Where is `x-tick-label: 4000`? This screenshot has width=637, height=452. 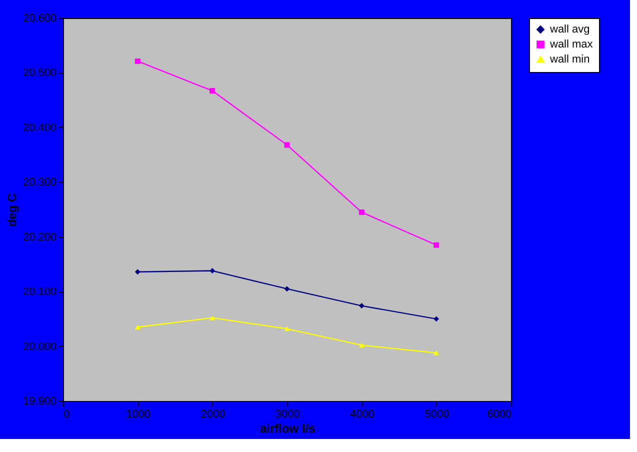 x-tick-label: 4000 is located at coordinates (362, 414).